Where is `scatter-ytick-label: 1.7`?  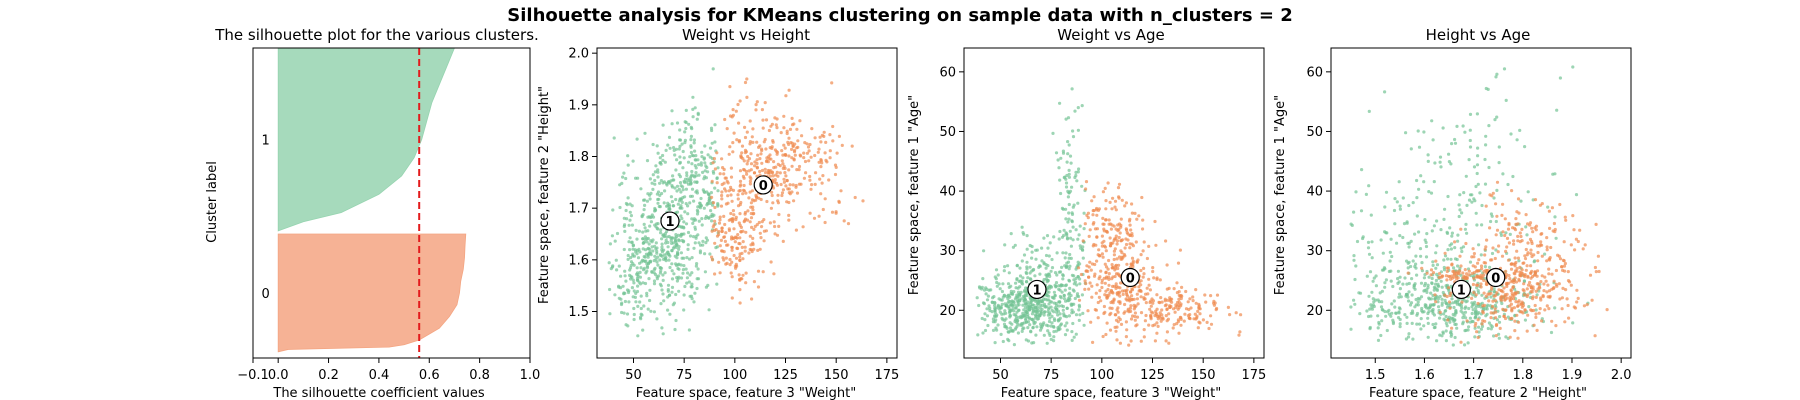
scatter-ytick-label: 1.7 is located at coordinates (578, 209).